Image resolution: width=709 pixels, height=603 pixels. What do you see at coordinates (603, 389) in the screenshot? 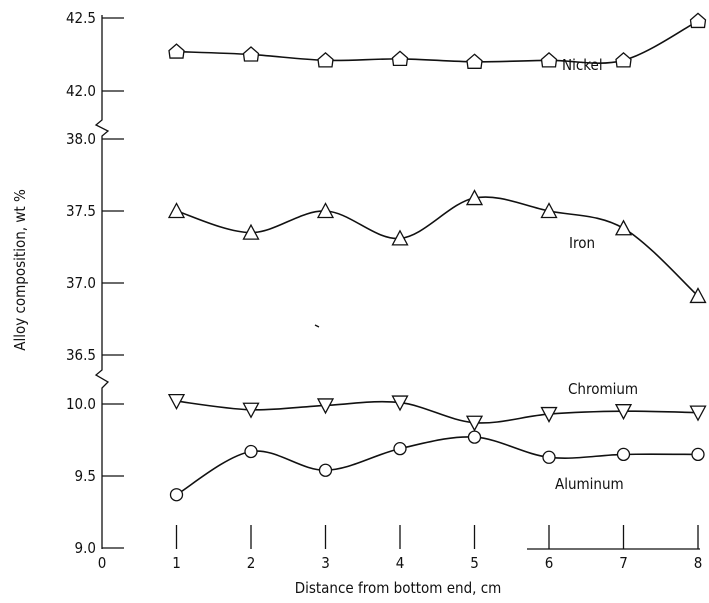
I see `chromium-label: Chromium` at bounding box center [603, 389].